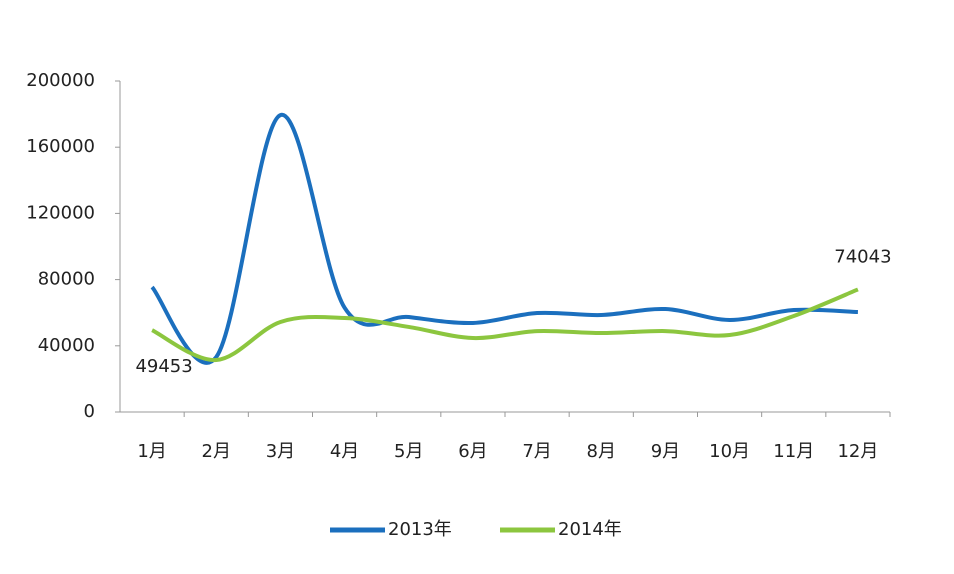  Describe the element at coordinates (472, 451) in the screenshot. I see `x-tick-label: 6月` at that location.